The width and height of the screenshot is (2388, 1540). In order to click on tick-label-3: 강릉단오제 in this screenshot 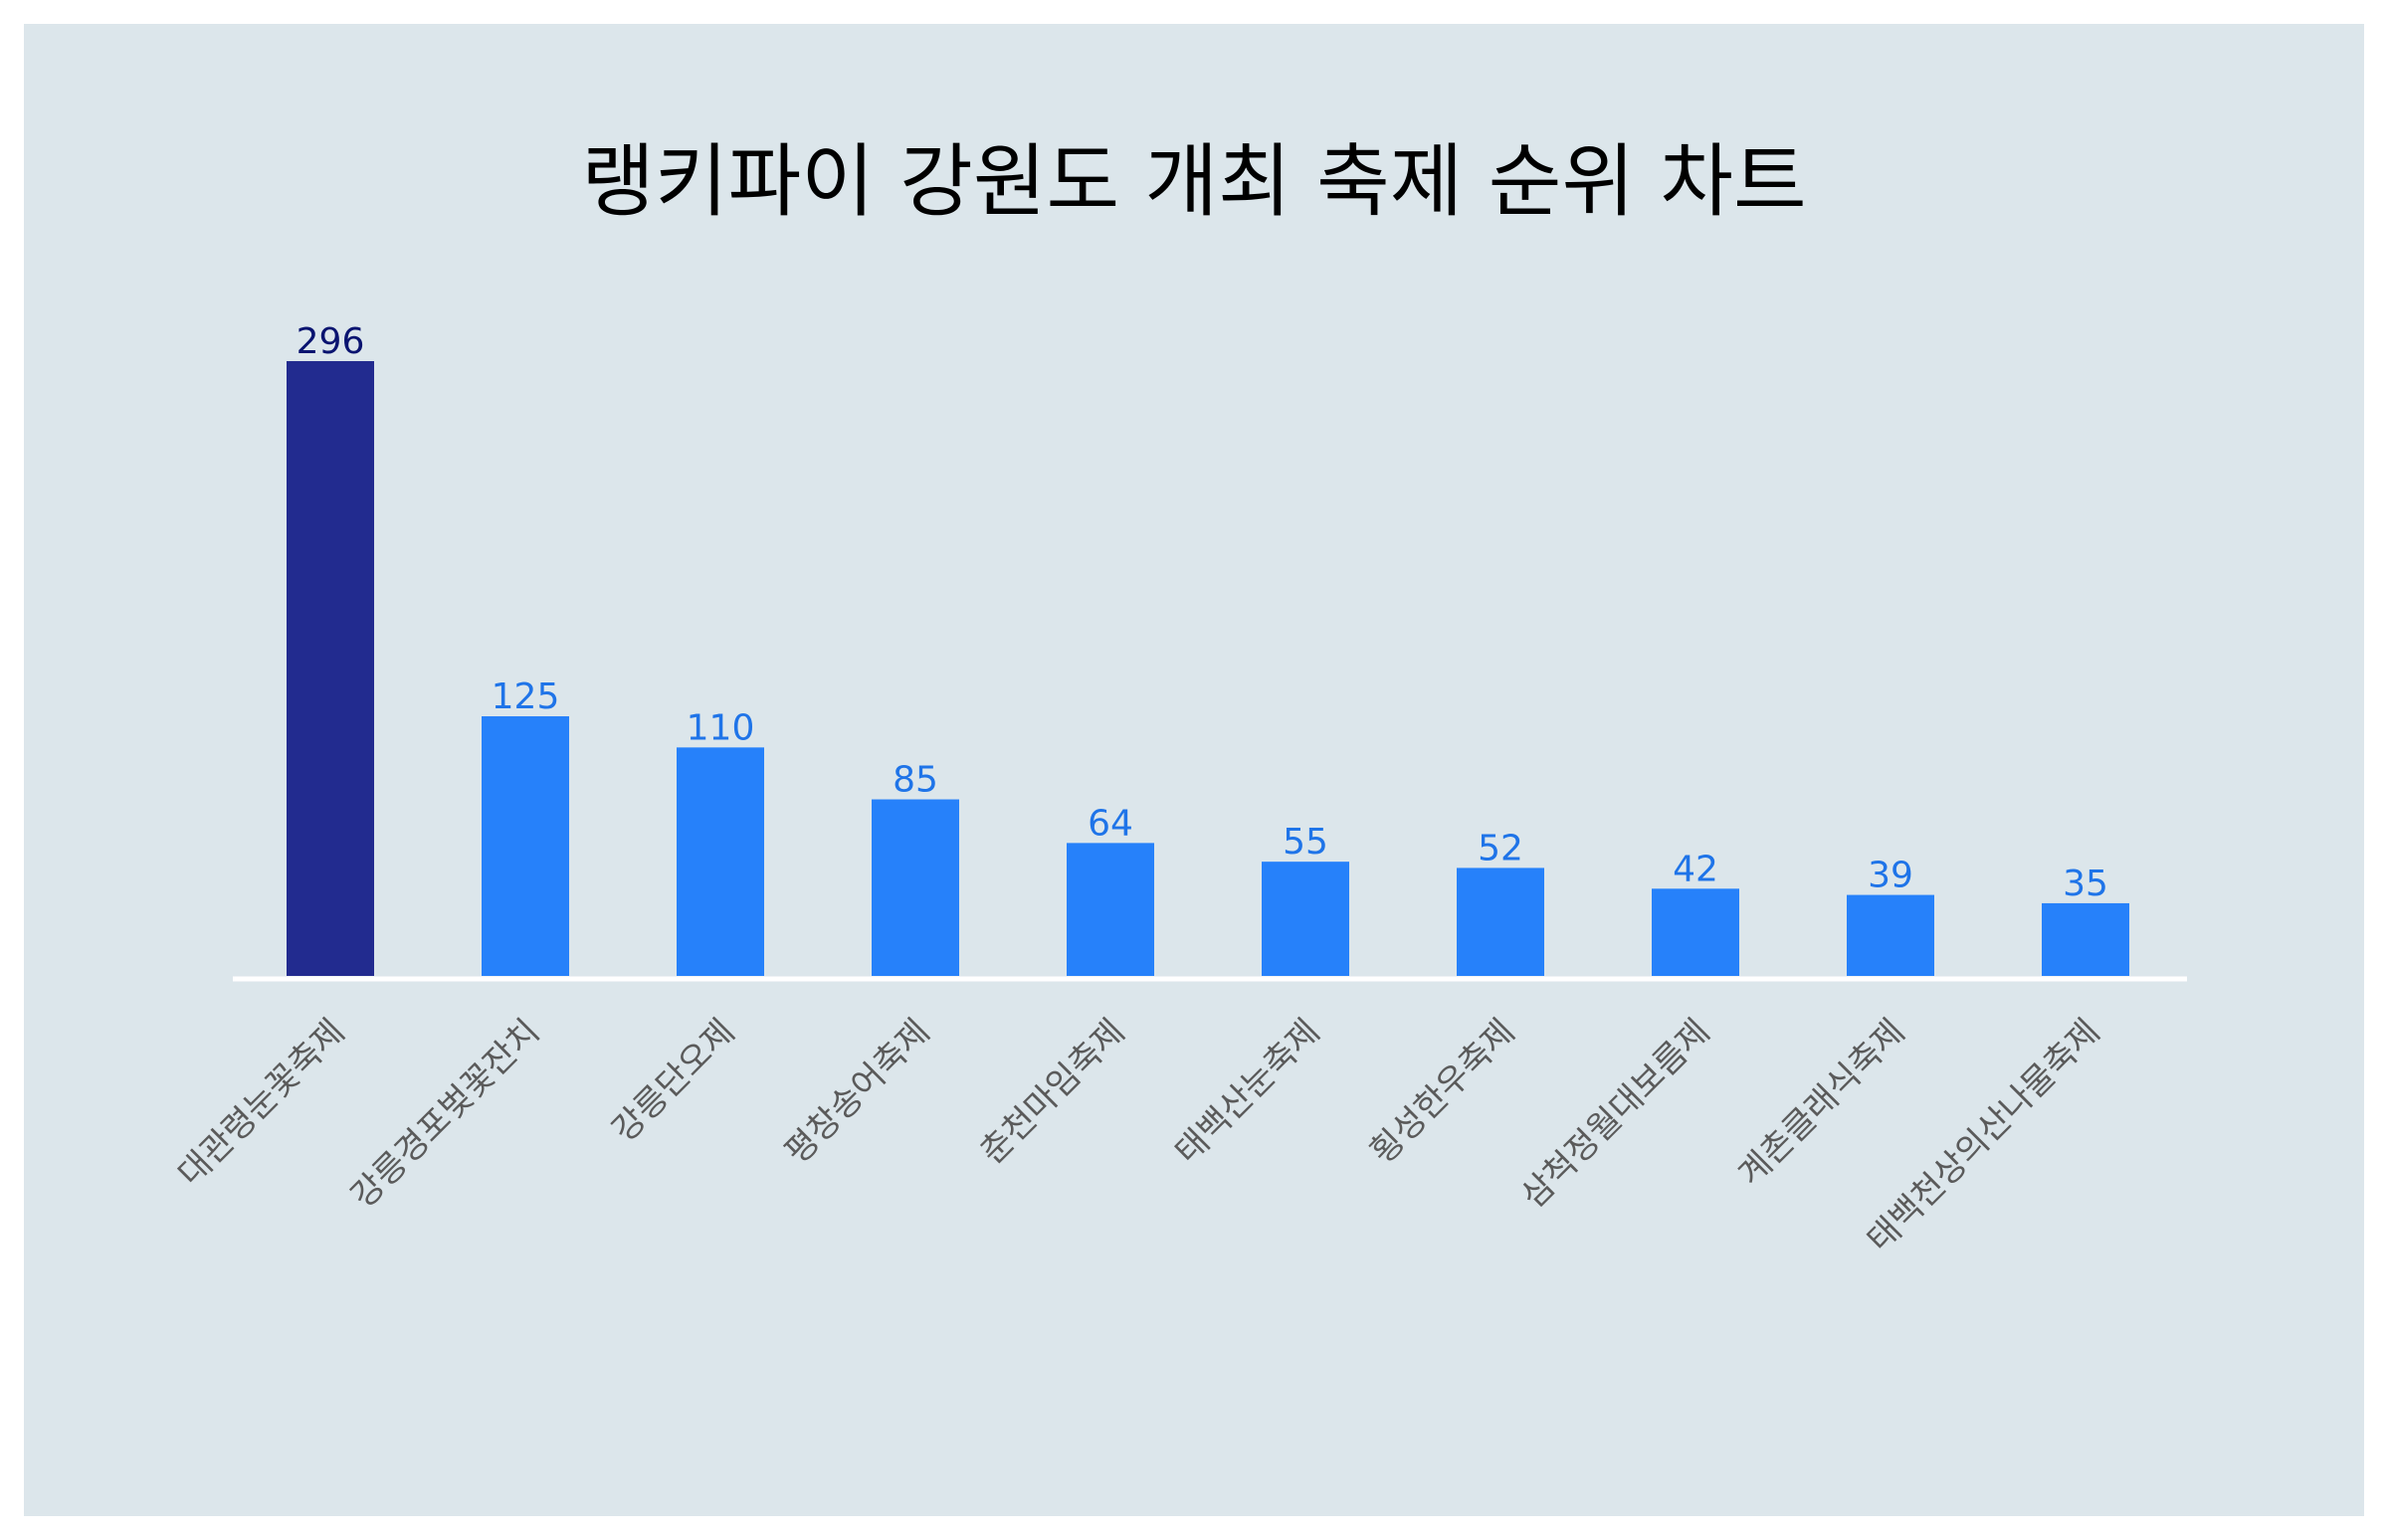, I will do `click(673, 1081)`.